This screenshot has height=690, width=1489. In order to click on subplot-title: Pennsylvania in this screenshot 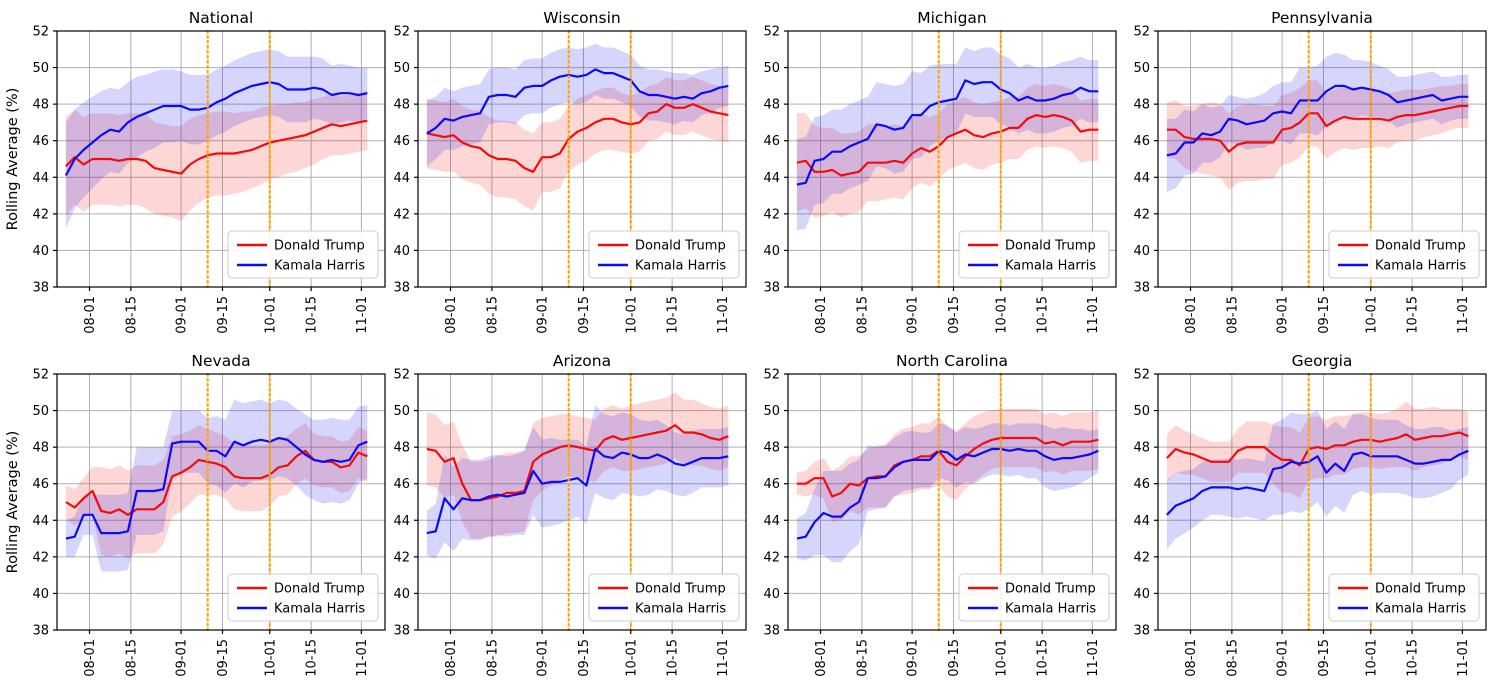, I will do `click(1322, 18)`.